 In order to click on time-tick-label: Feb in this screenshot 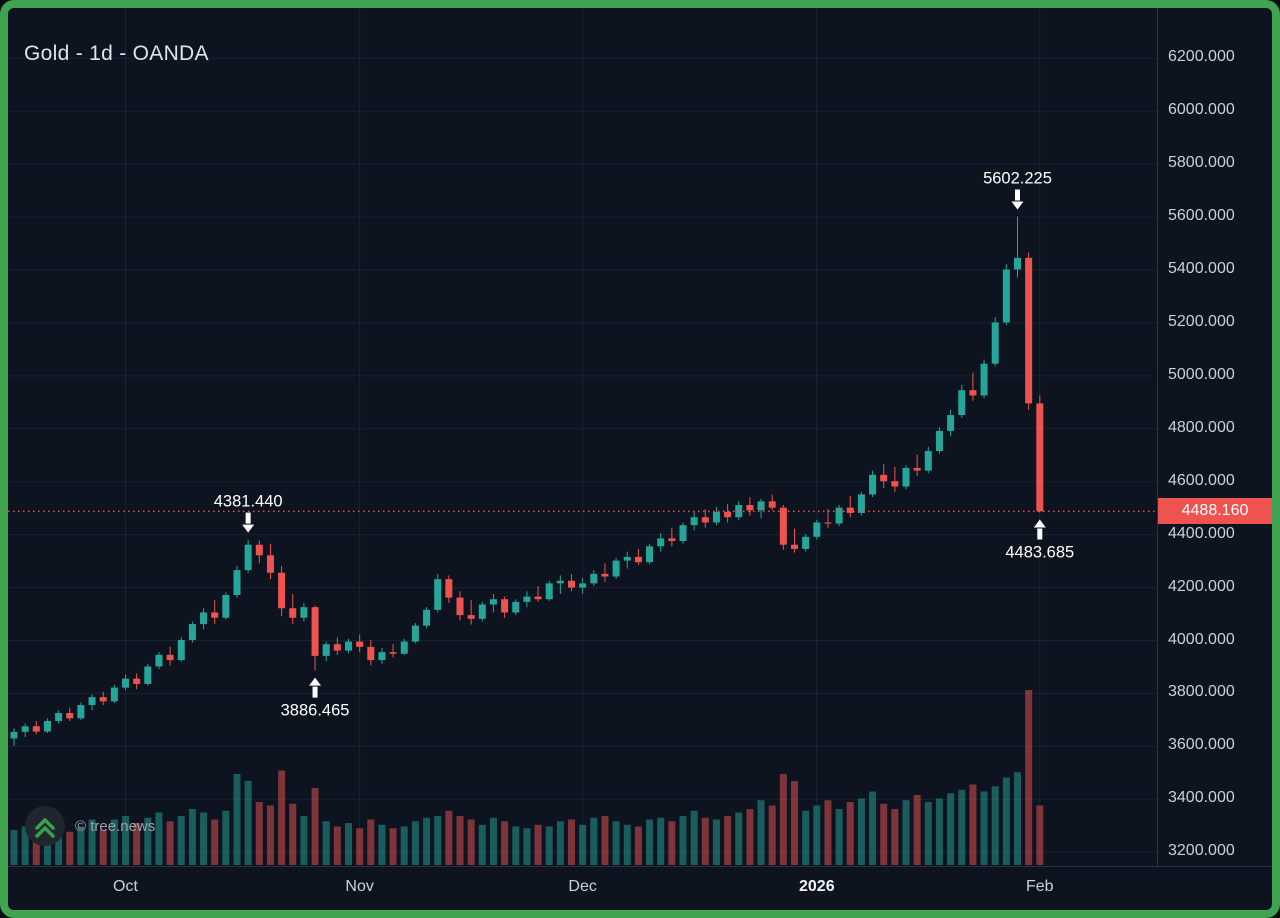, I will do `click(1040, 886)`.